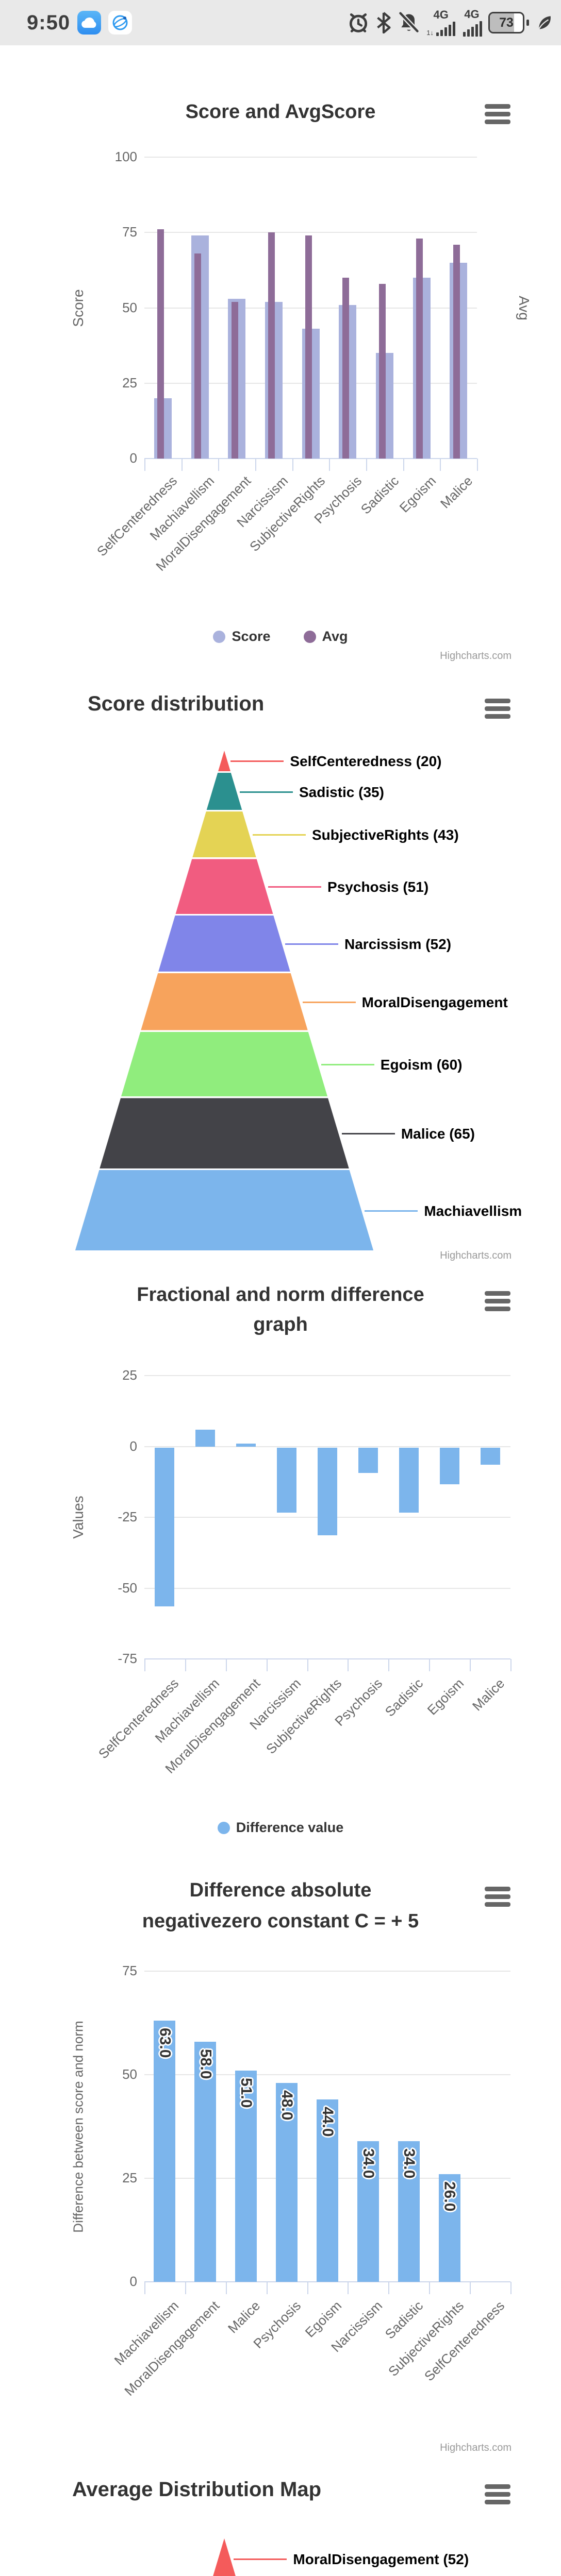  What do you see at coordinates (78, 2127) in the screenshot?
I see `chart4-y-axis-title: Difference between score and norm` at bounding box center [78, 2127].